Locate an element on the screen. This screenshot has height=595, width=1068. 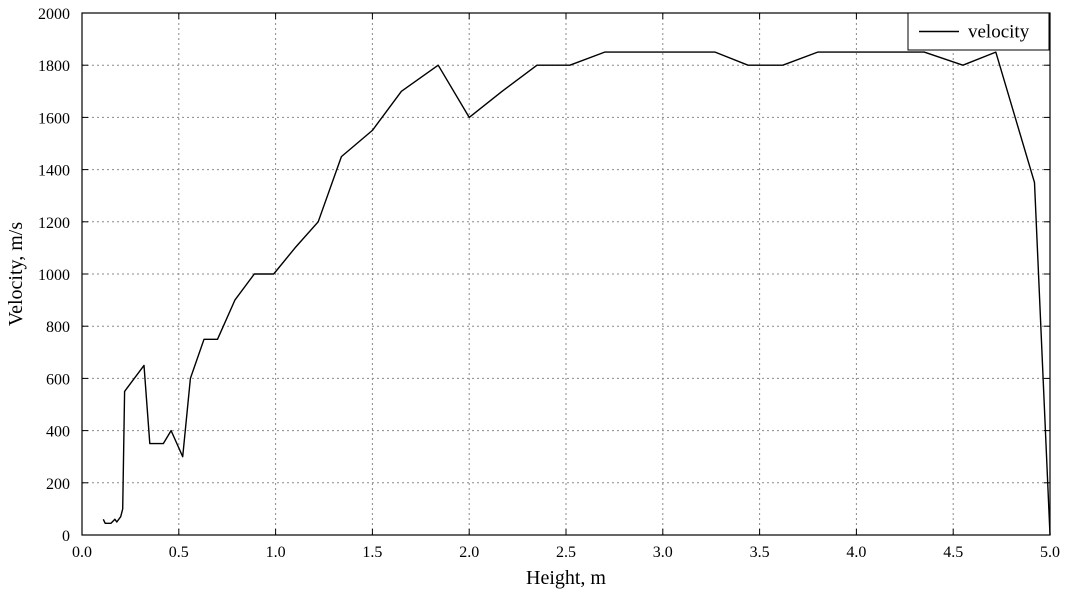
x-tick-label: 1.5 is located at coordinates (372, 552).